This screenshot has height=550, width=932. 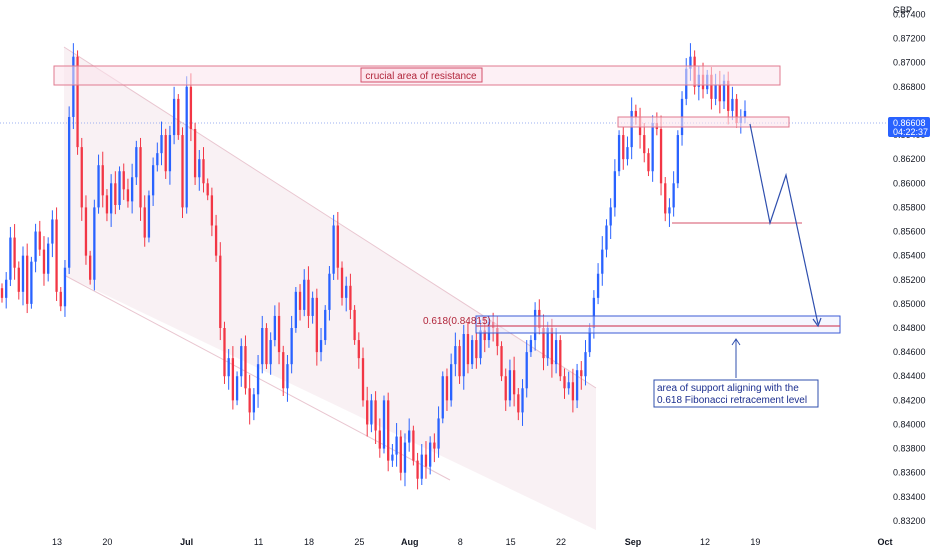 What do you see at coordinates (732, 400) in the screenshot?
I see `support-note-line2: 0.618 Fibonacci retracement level` at bounding box center [732, 400].